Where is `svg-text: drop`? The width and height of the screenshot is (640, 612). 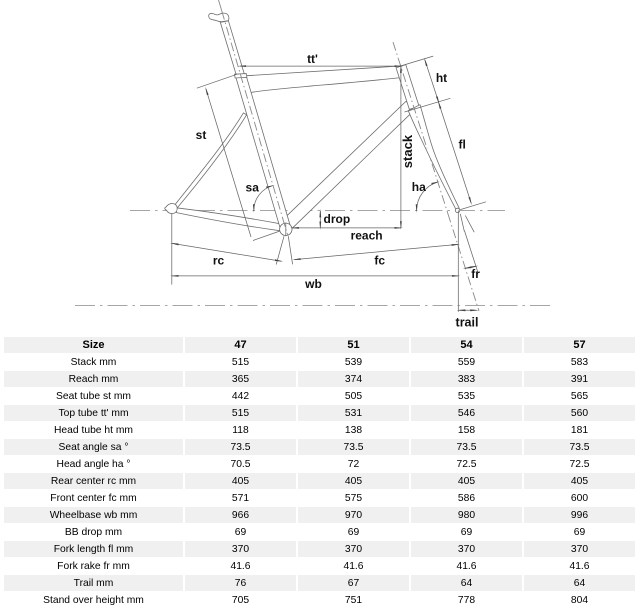 svg-text: drop is located at coordinates (337, 219).